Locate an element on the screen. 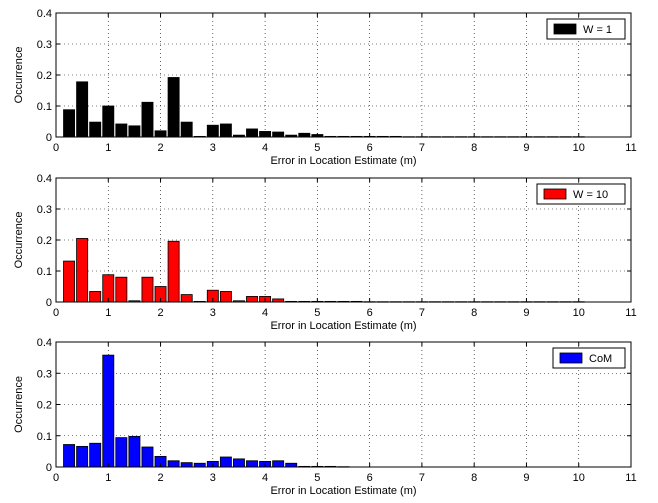  legend: CoM is located at coordinates (589, 358).